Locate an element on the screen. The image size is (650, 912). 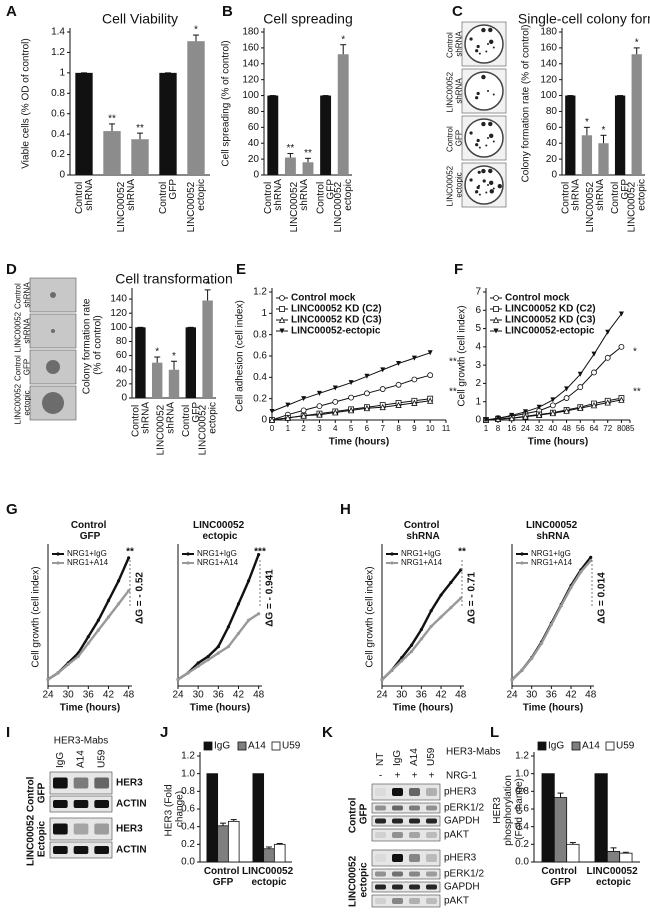
x-axis-label: Time (hours) is located at coordinates (220, 708).